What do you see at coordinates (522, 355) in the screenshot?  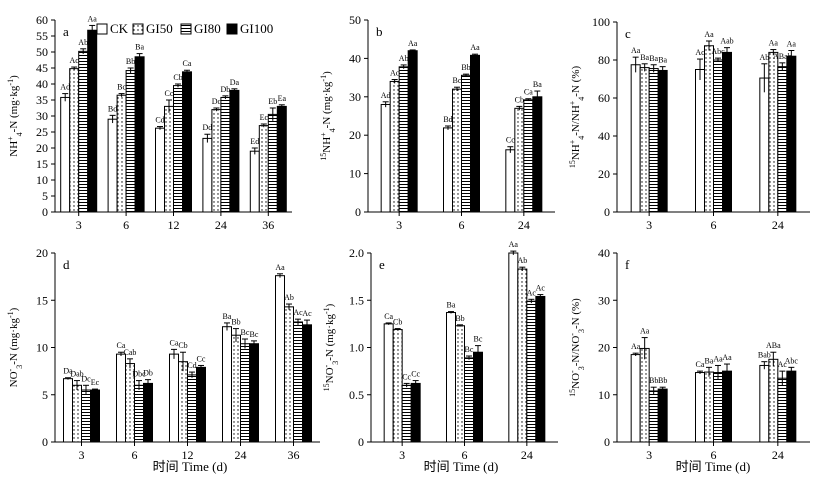 I see `panel-e-bar-gi50` at bounding box center [522, 355].